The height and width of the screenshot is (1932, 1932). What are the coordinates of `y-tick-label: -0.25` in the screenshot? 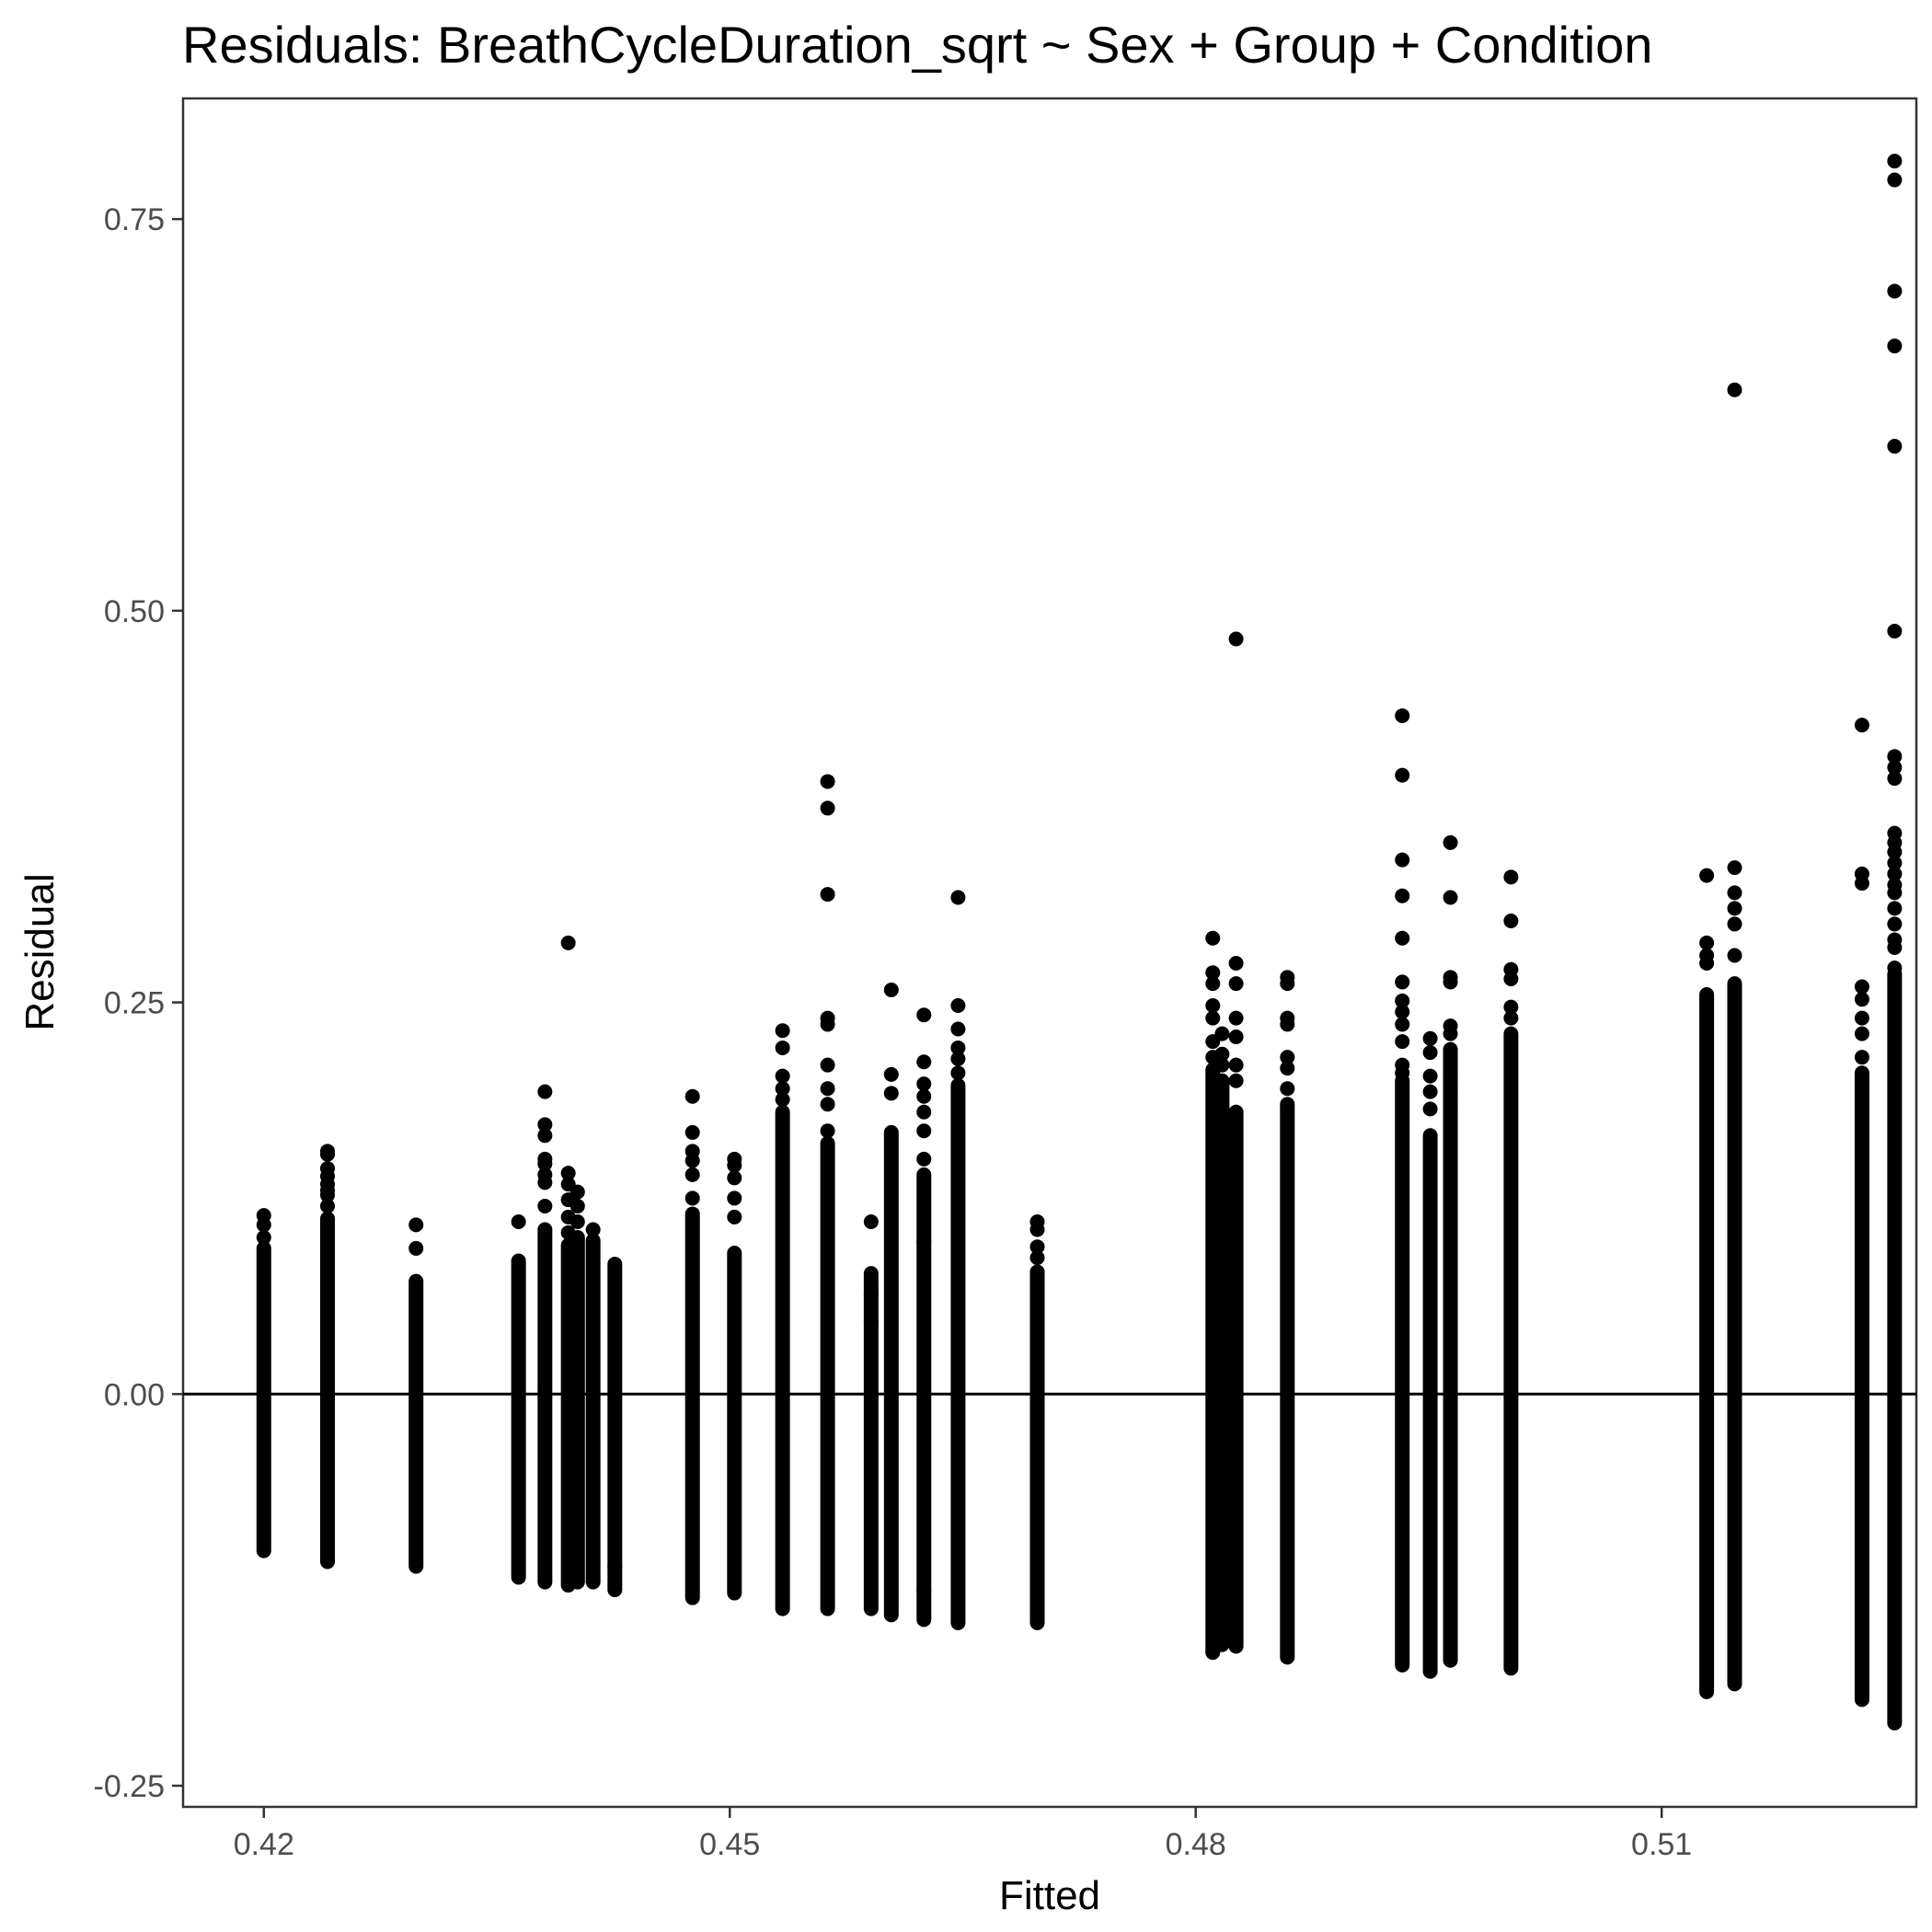 It's located at (130, 1786).